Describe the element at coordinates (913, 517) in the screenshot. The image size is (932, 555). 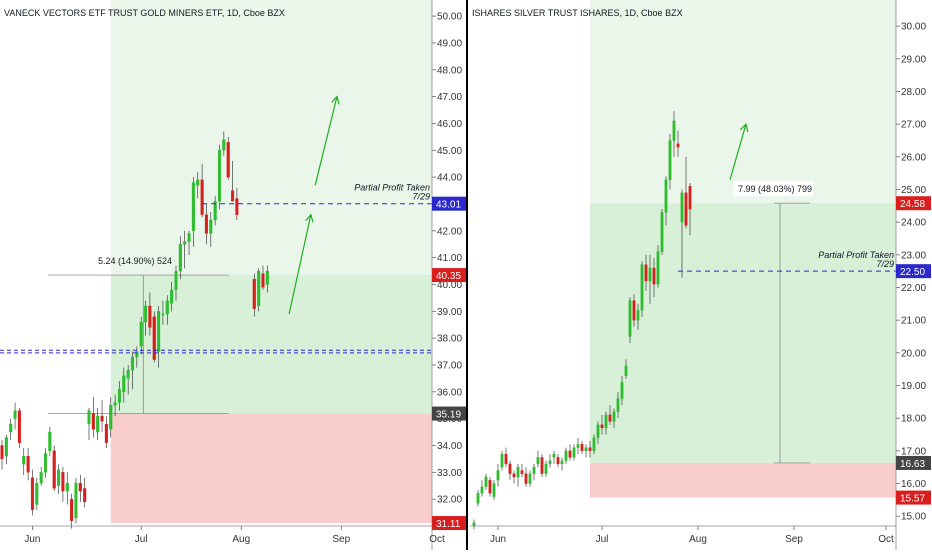
I see `y-tick-label: 15.00` at that location.